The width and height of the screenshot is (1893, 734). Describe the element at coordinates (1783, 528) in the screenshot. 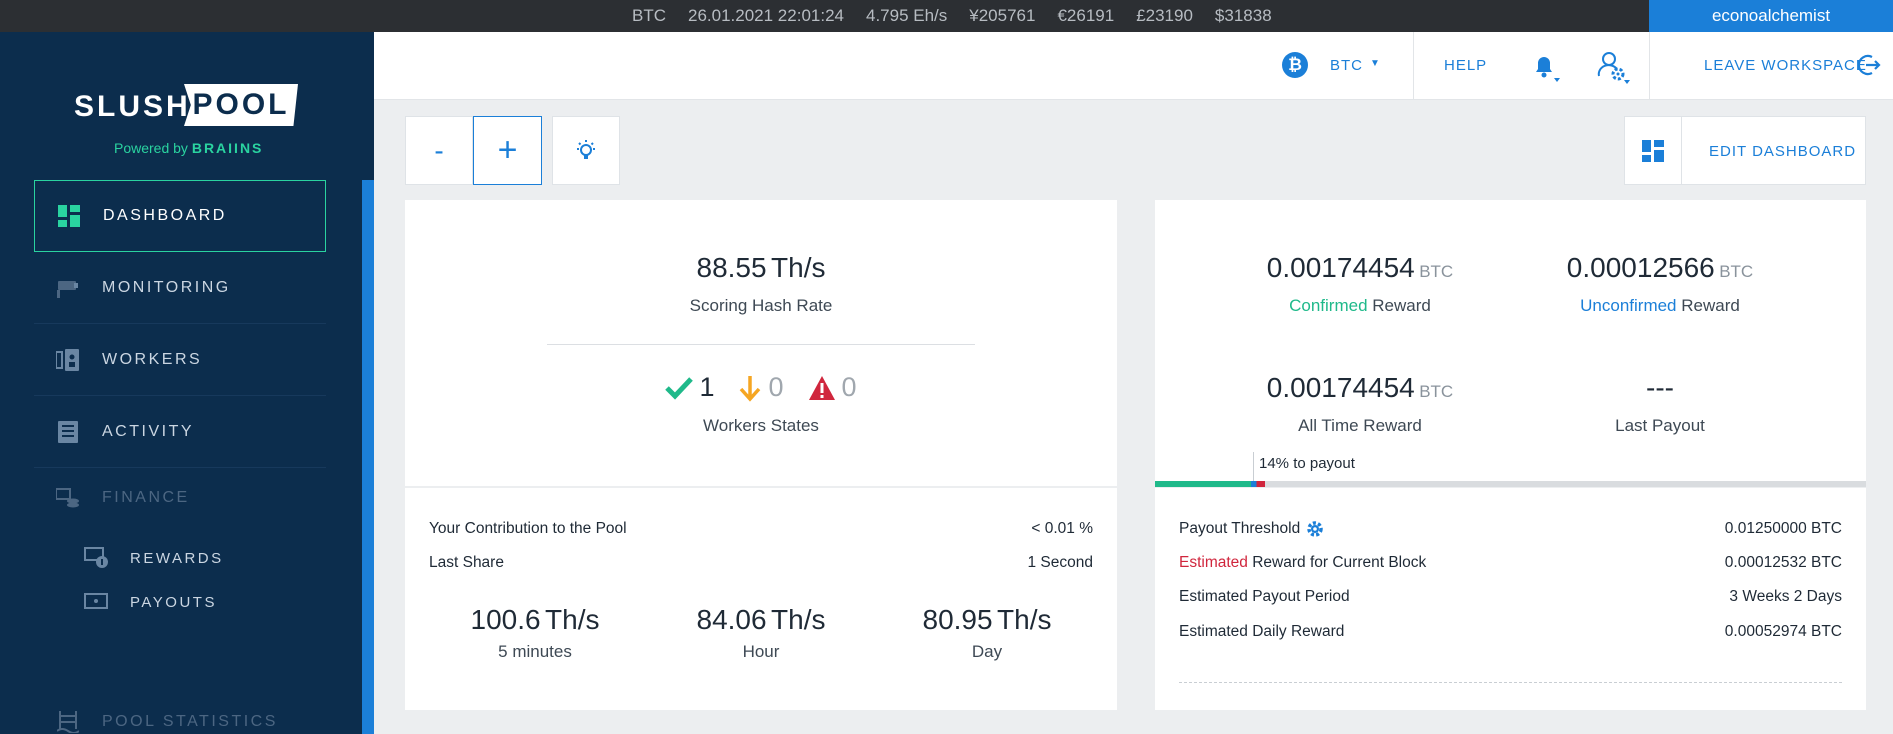

I see `payout-threshold-value: 0.01250000 BTC` at that location.